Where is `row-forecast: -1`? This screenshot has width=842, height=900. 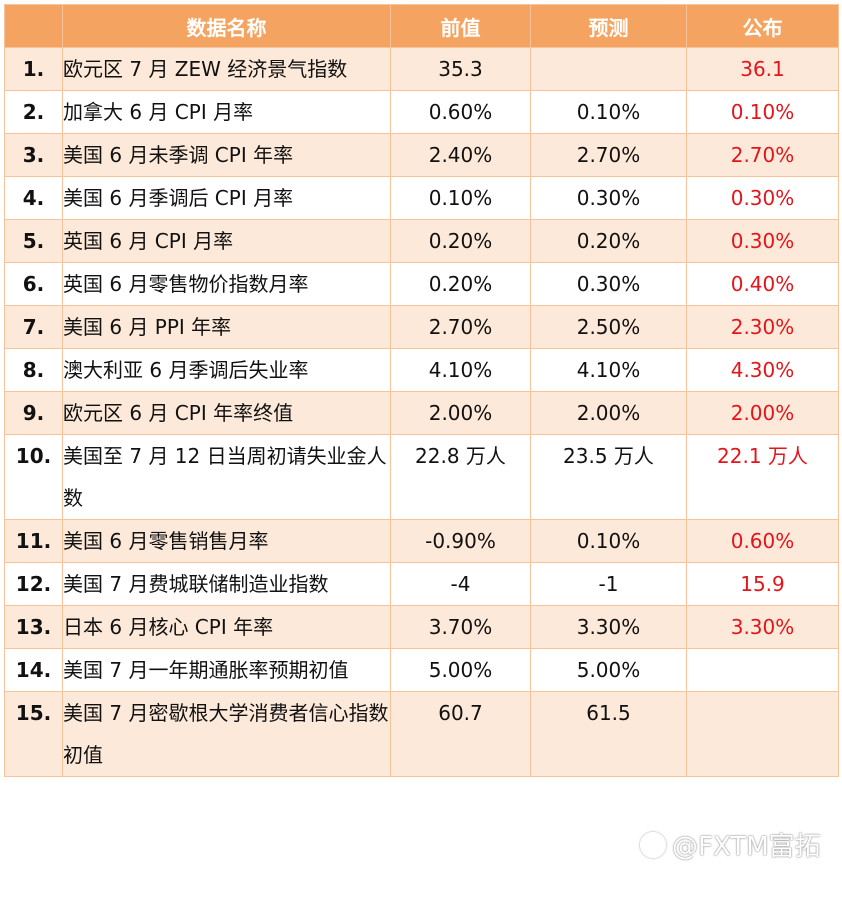 row-forecast: -1 is located at coordinates (608, 584).